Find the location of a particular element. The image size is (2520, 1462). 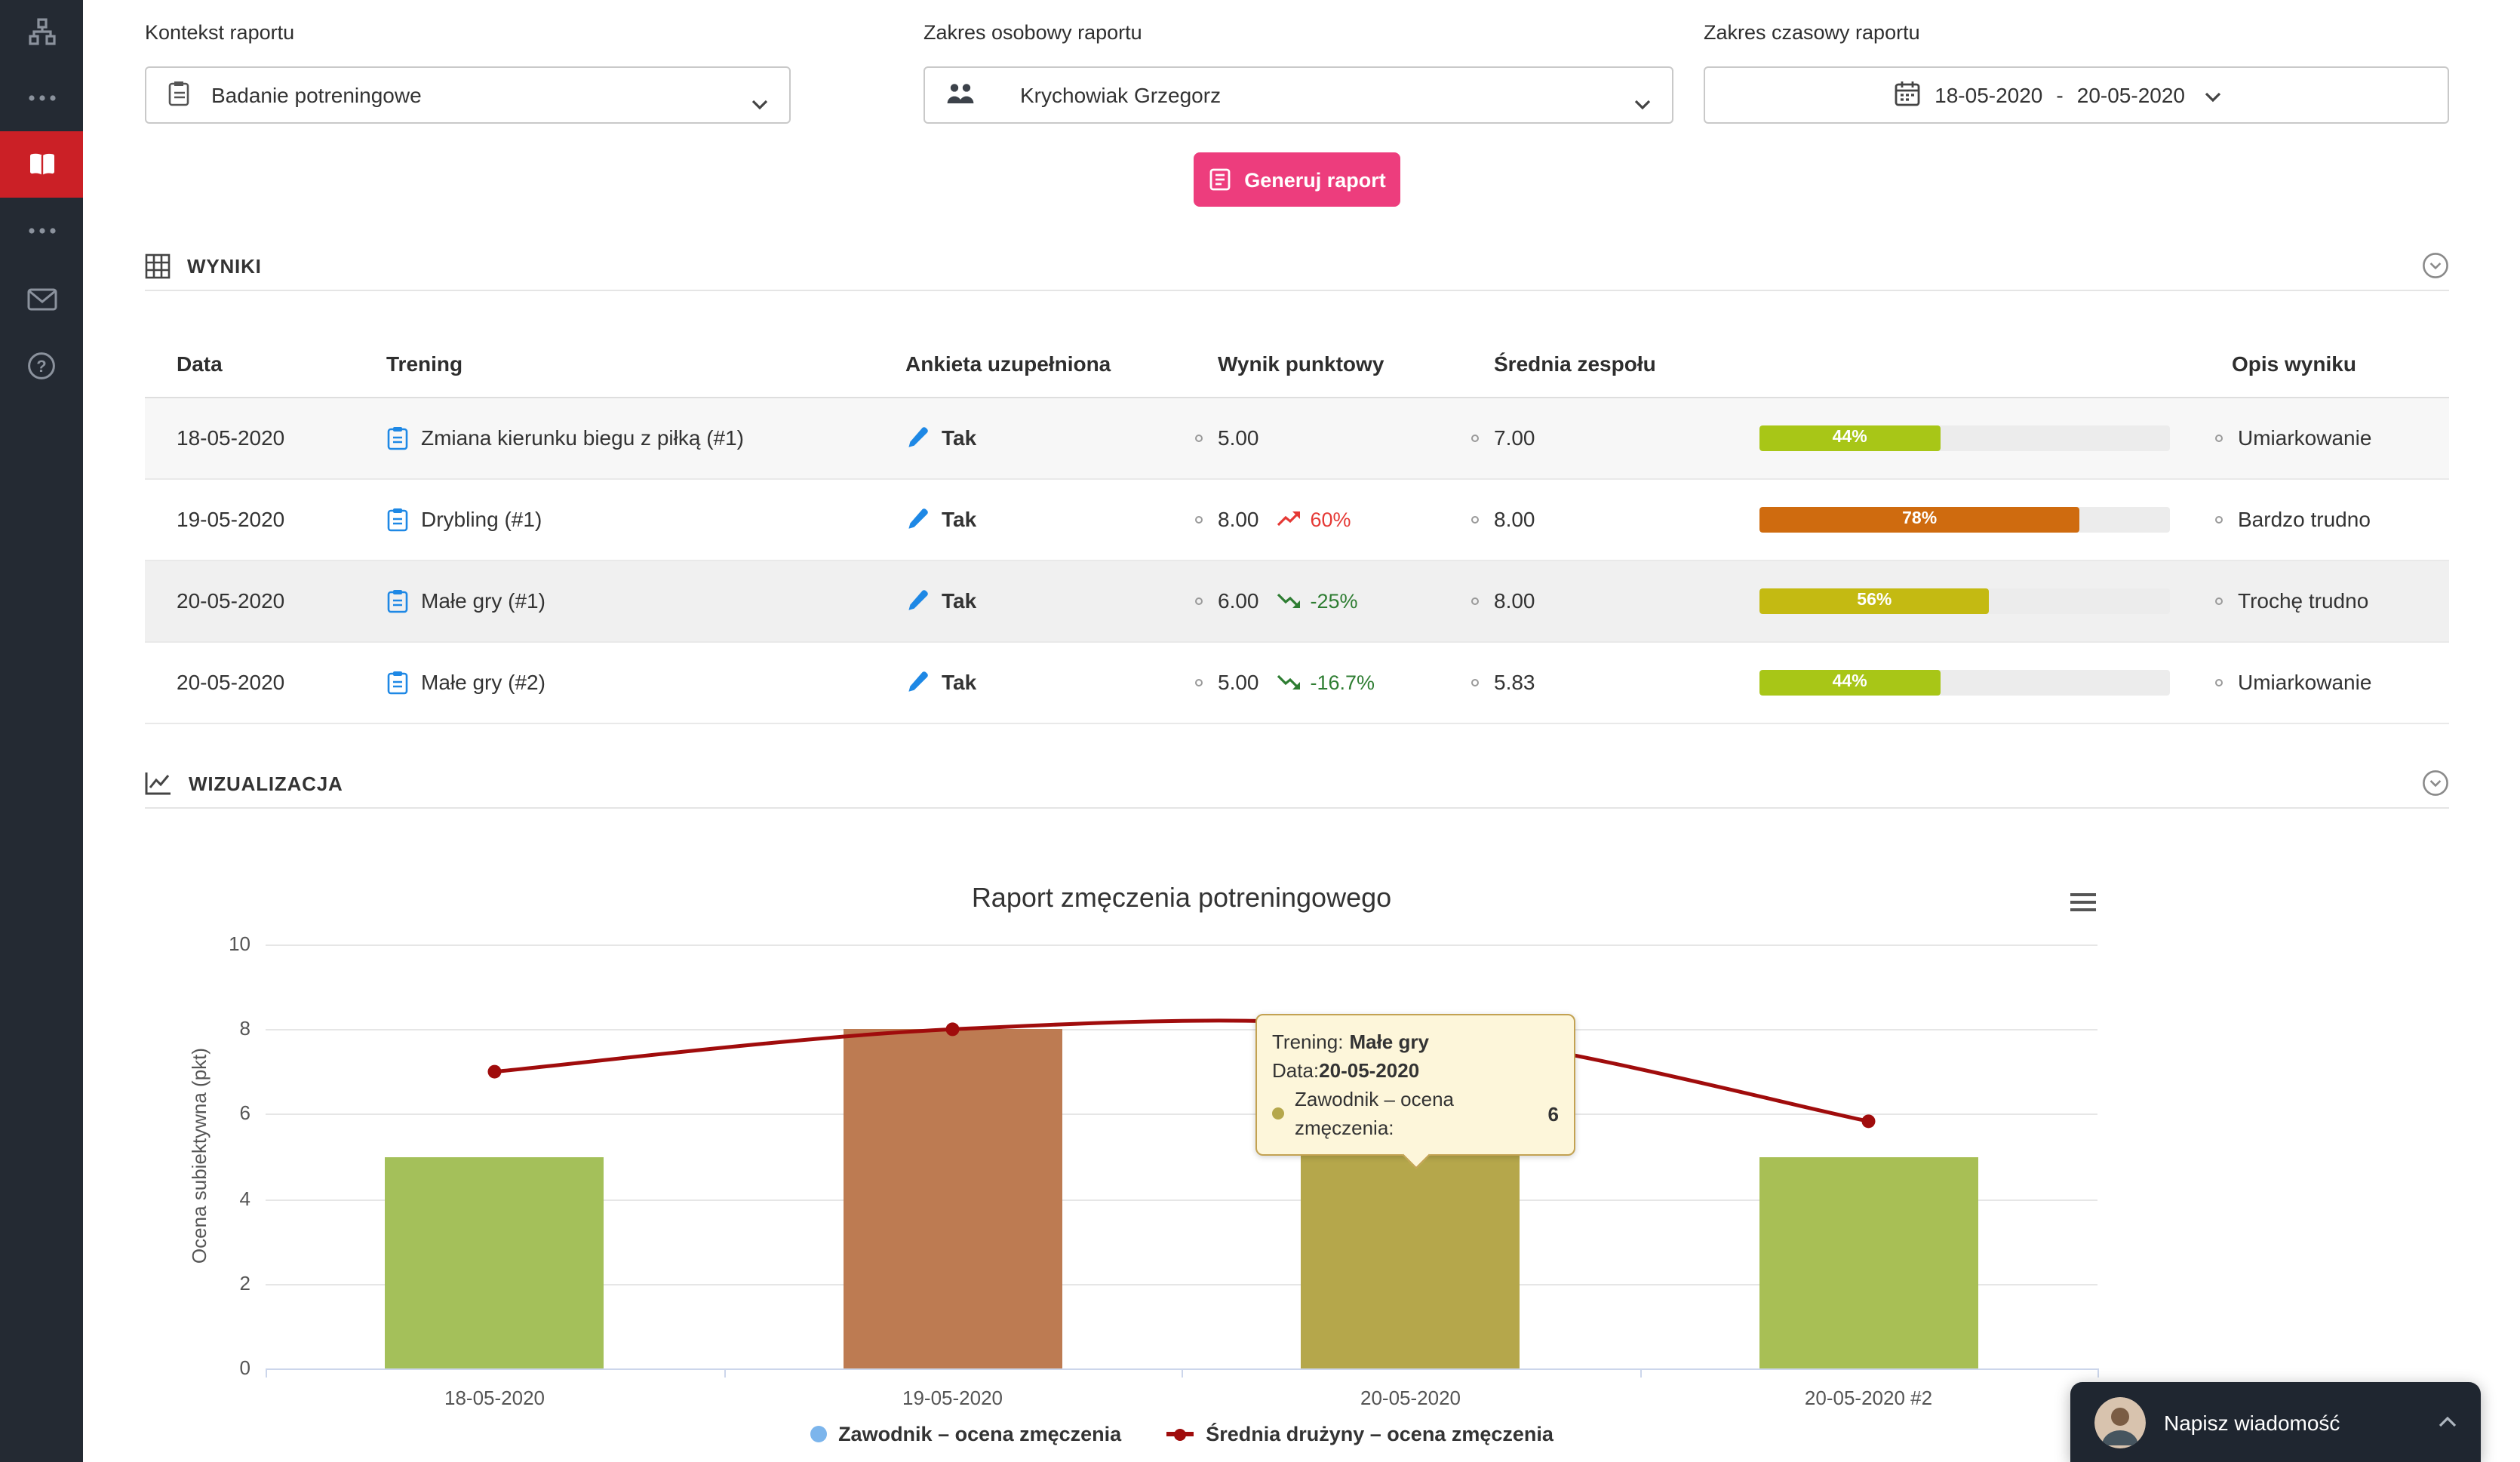

sidebar-item-messages is located at coordinates (41, 299).